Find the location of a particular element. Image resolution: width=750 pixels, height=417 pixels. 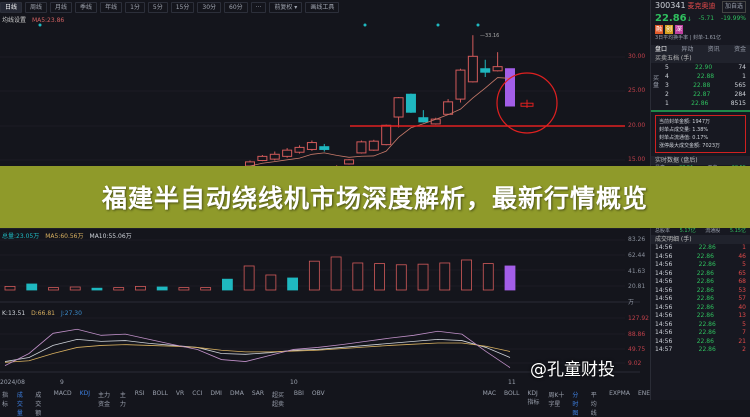

period-tab: 季线 is located at coordinates (86, 7).